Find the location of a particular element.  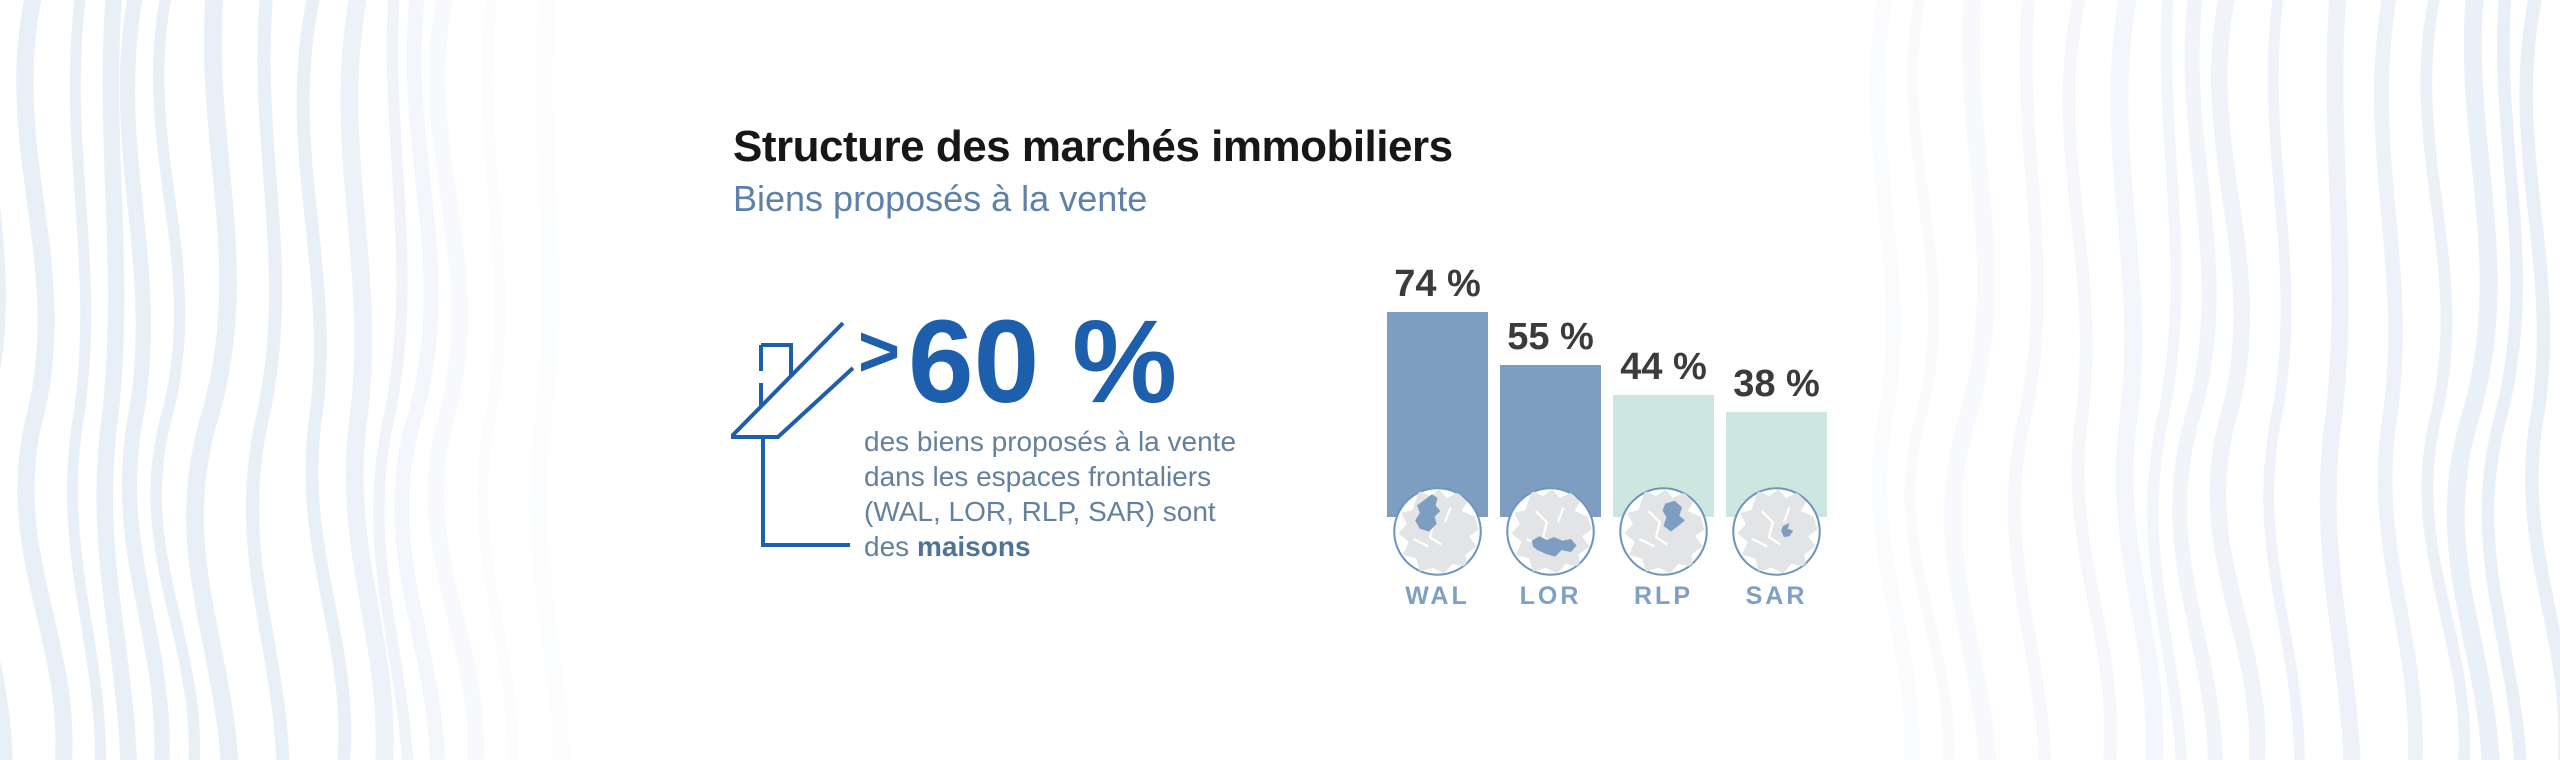

category-label-lor: LOR is located at coordinates (1550, 596).